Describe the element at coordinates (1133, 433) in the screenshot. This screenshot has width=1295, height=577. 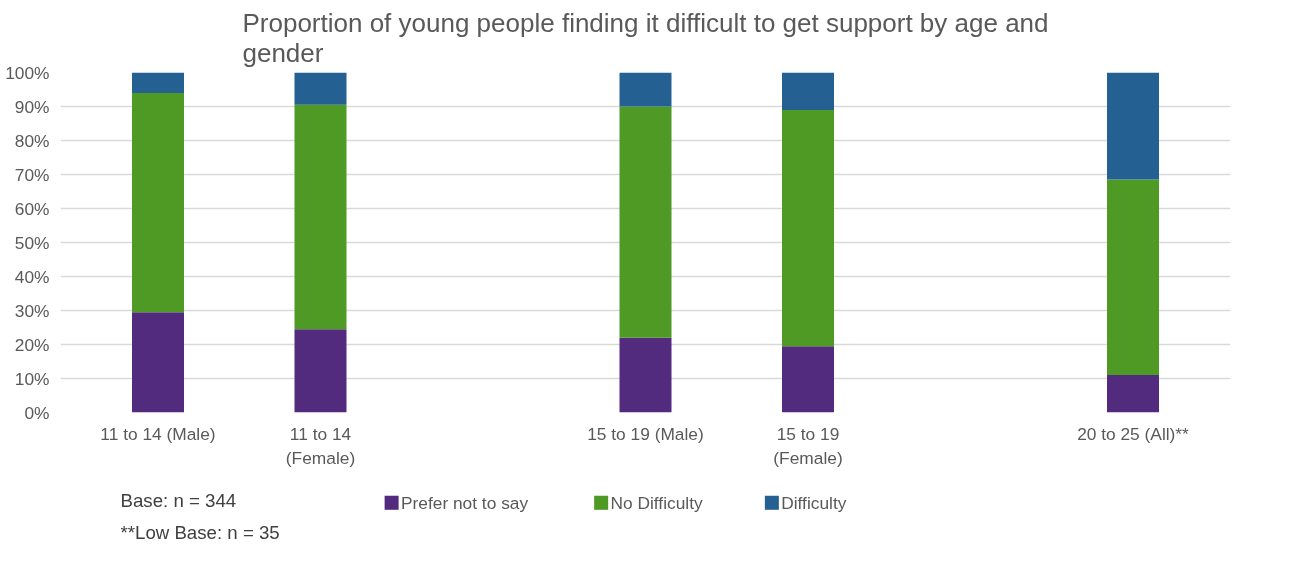
I see `x-tick-label: 20 to 25 (All)**` at that location.